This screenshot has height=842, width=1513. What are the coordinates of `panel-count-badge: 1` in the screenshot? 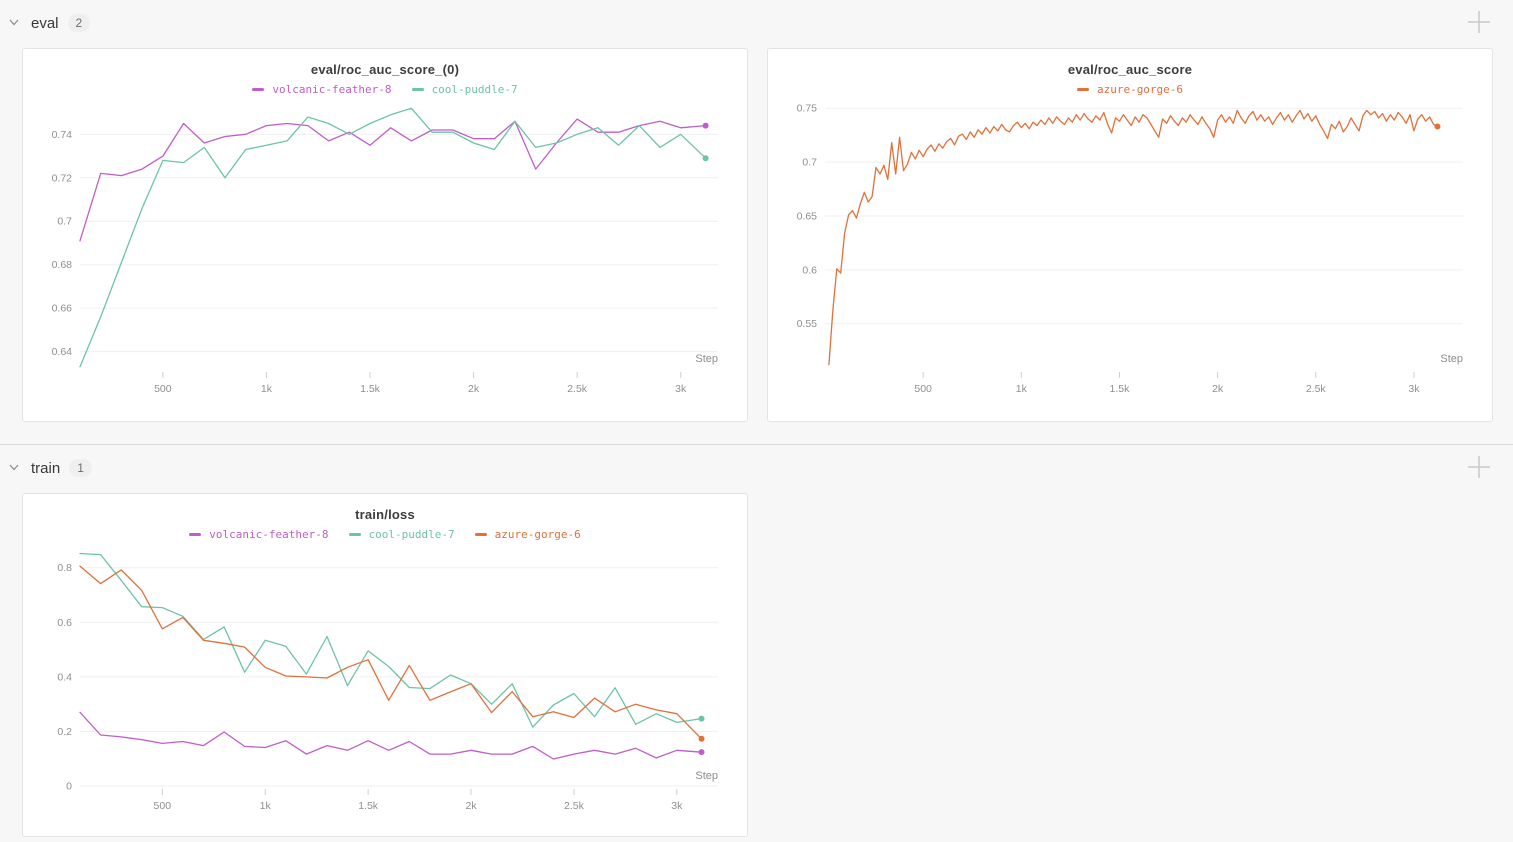 It's located at (80, 468).